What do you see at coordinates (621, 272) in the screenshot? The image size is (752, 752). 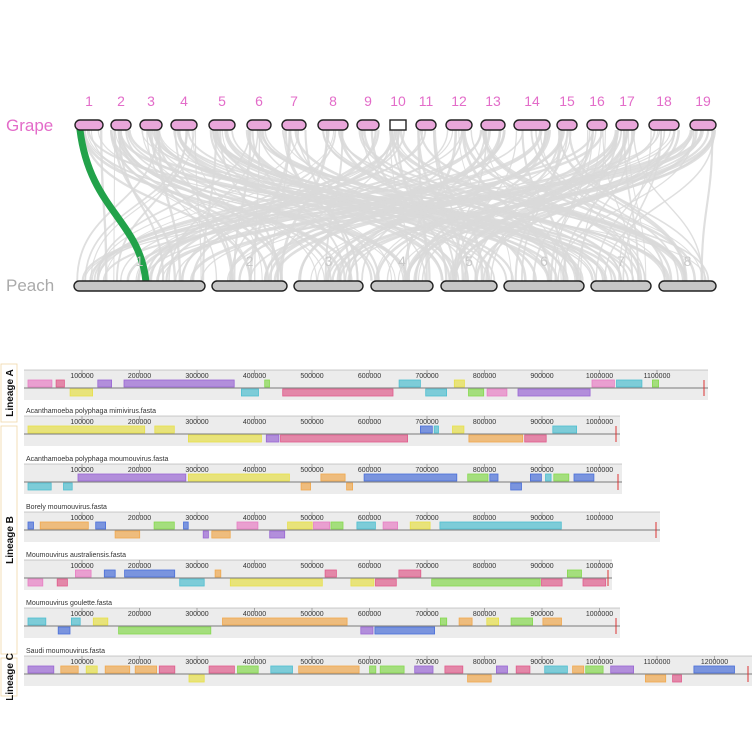 I see `bottom-chromosome-7: 7` at bounding box center [621, 272].